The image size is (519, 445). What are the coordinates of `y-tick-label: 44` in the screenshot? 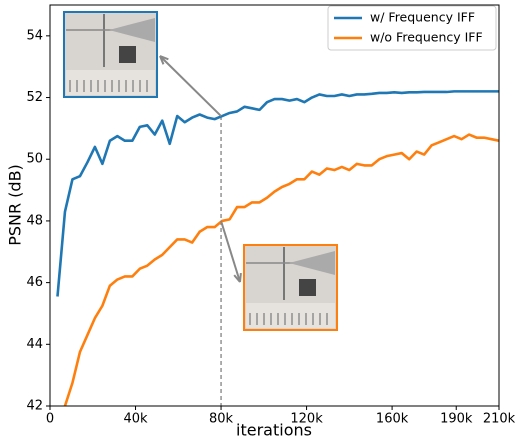 It's located at (34, 344).